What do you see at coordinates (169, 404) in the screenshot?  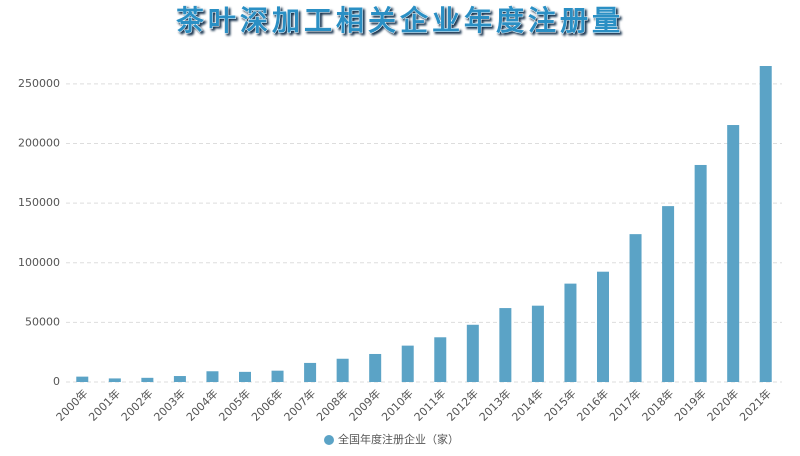 I see `x-tick-label: 2003年` at bounding box center [169, 404].